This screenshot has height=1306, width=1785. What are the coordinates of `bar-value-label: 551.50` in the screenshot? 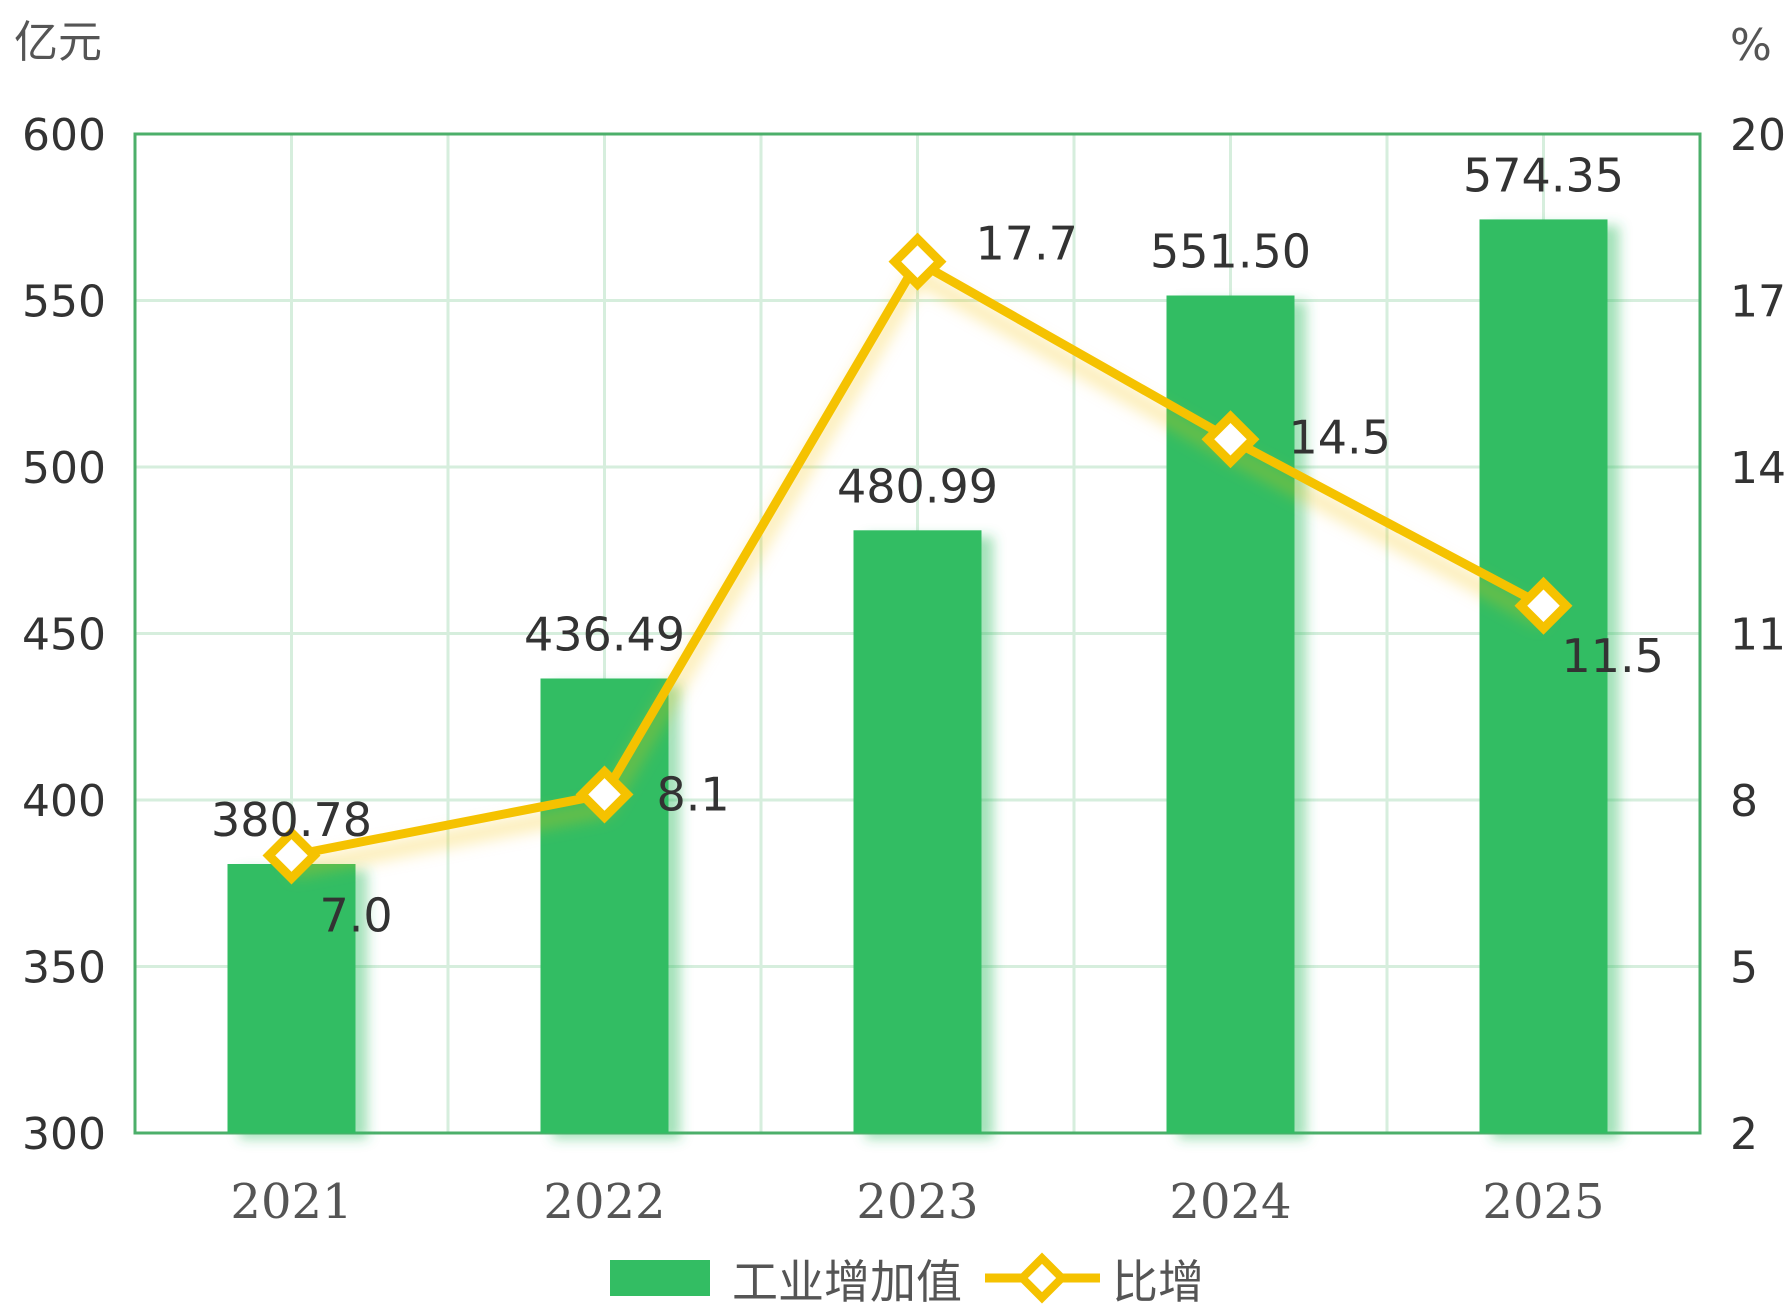 It's located at (1230, 252).